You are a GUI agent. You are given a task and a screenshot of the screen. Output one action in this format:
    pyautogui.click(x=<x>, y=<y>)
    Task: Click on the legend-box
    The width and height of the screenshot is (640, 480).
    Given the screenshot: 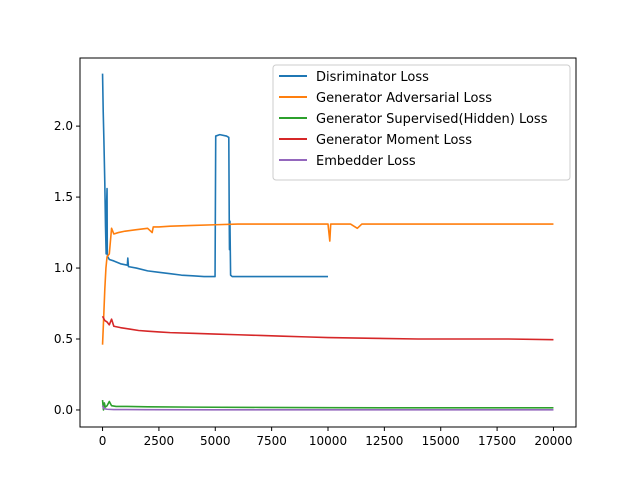 What is the action you would take?
    pyautogui.click(x=421, y=122)
    